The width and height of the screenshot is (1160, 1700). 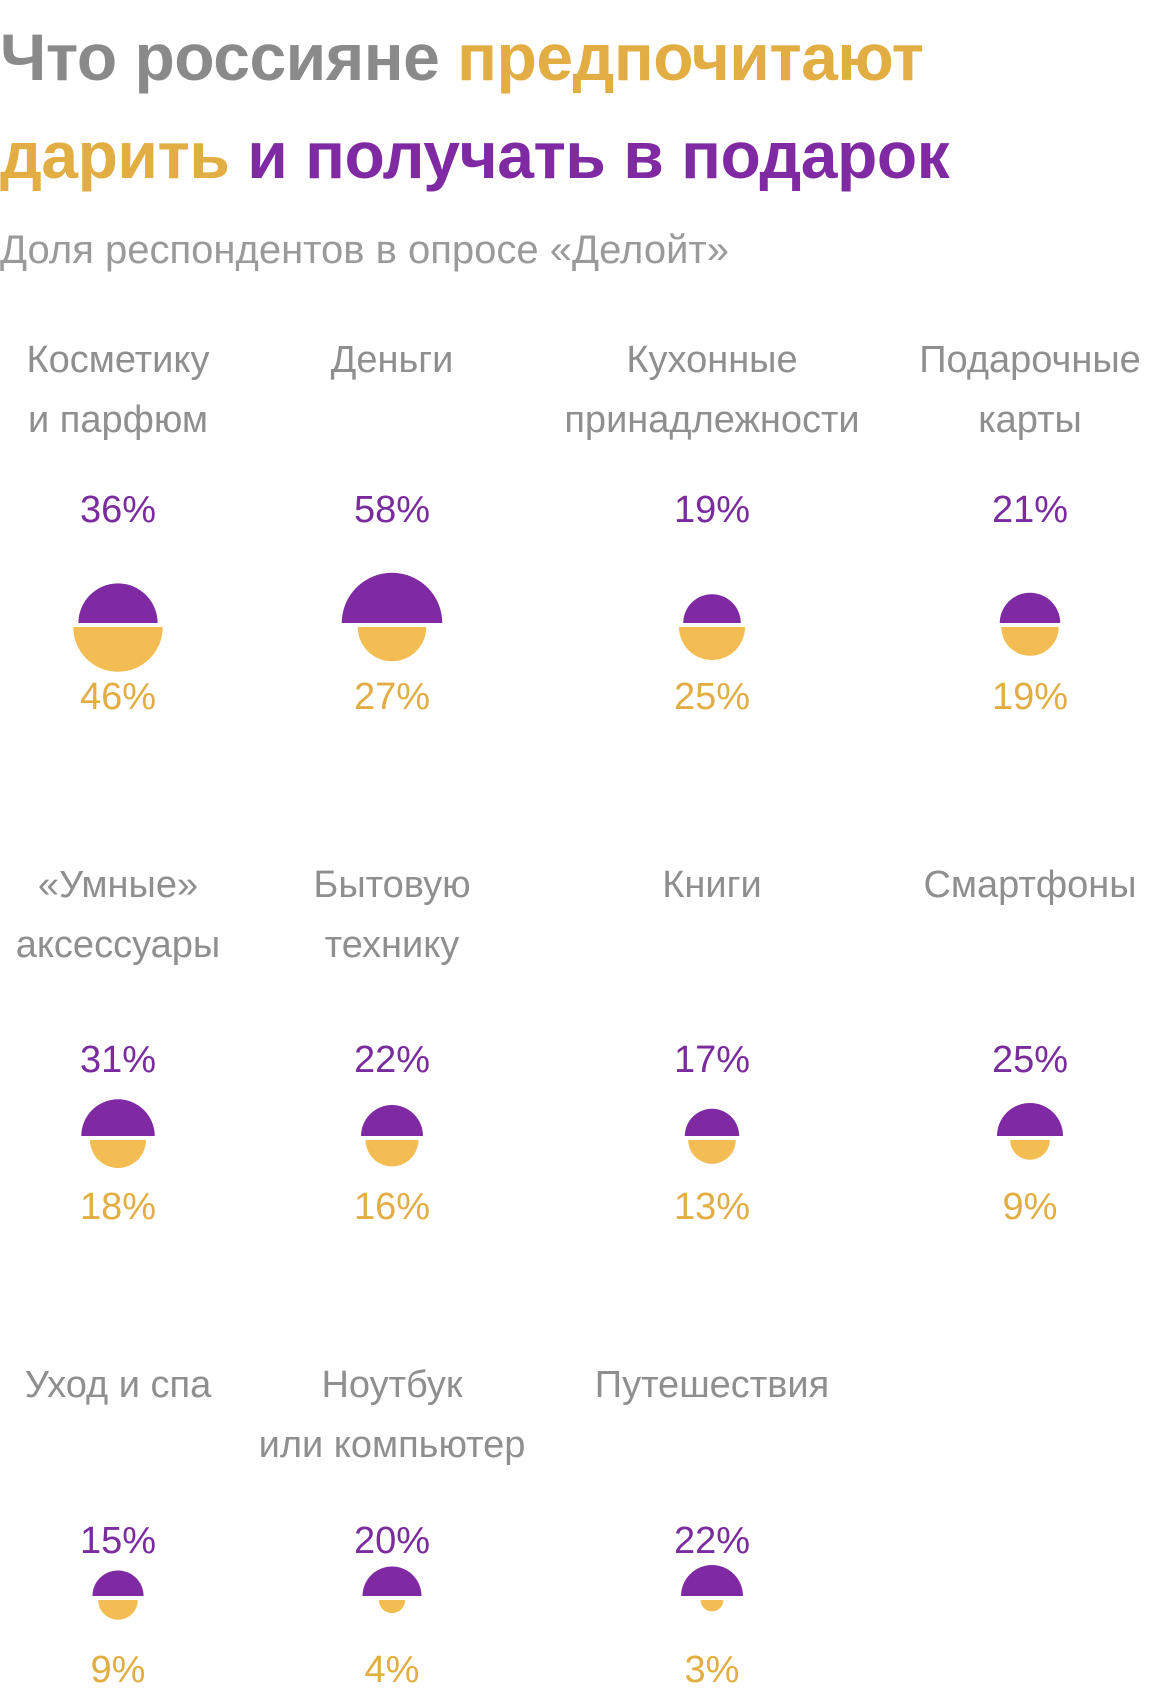 I want to click on chart-item: Косметику и парфюм 36% 46%, so click(x=136, y=528).